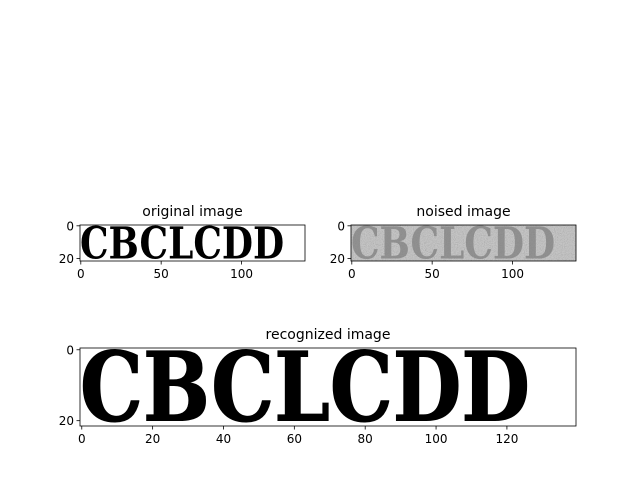 This screenshot has width=640, height=480. I want to click on x-tick-label: 20, so click(152, 439).